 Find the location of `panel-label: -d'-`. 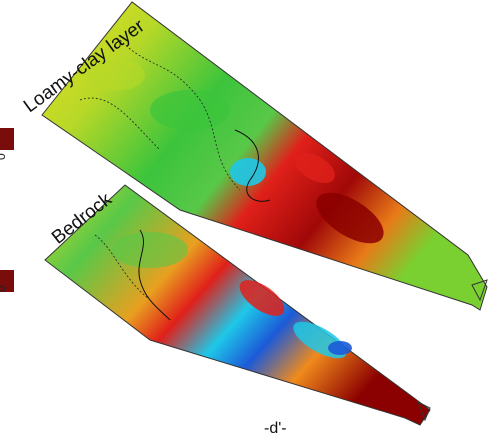

panel-label: -d'- is located at coordinates (275, 428).